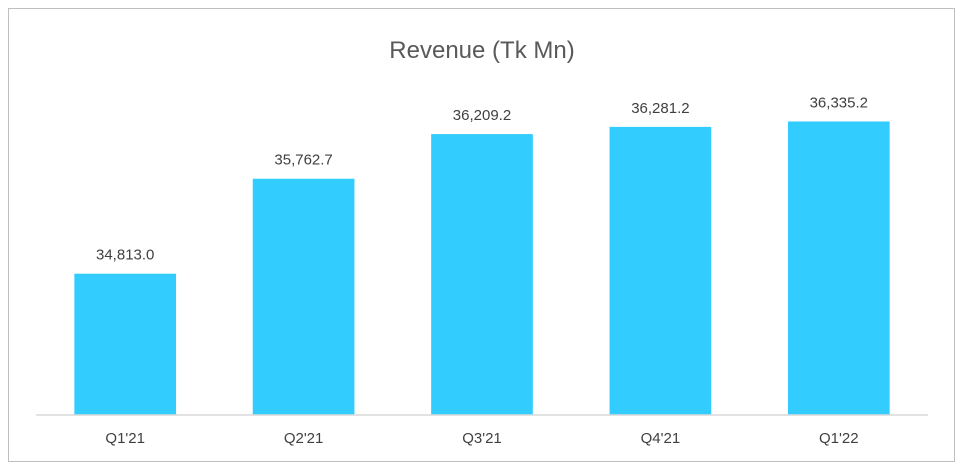 The width and height of the screenshot is (965, 472). What do you see at coordinates (304, 438) in the screenshot?
I see `x-tick-label-1: Q2'21` at bounding box center [304, 438].